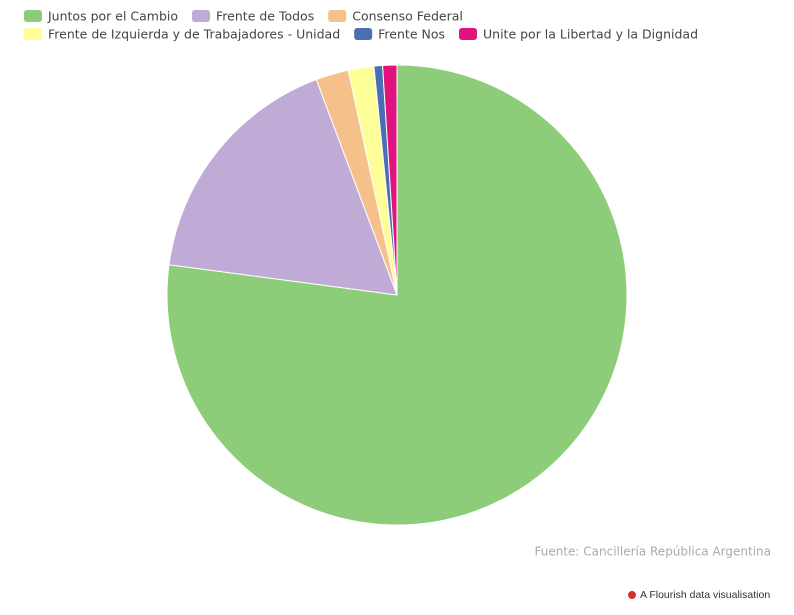 This screenshot has height=615, width=794. Describe the element at coordinates (411, 34) in the screenshot. I see `legend-label: Frente Nos` at that location.